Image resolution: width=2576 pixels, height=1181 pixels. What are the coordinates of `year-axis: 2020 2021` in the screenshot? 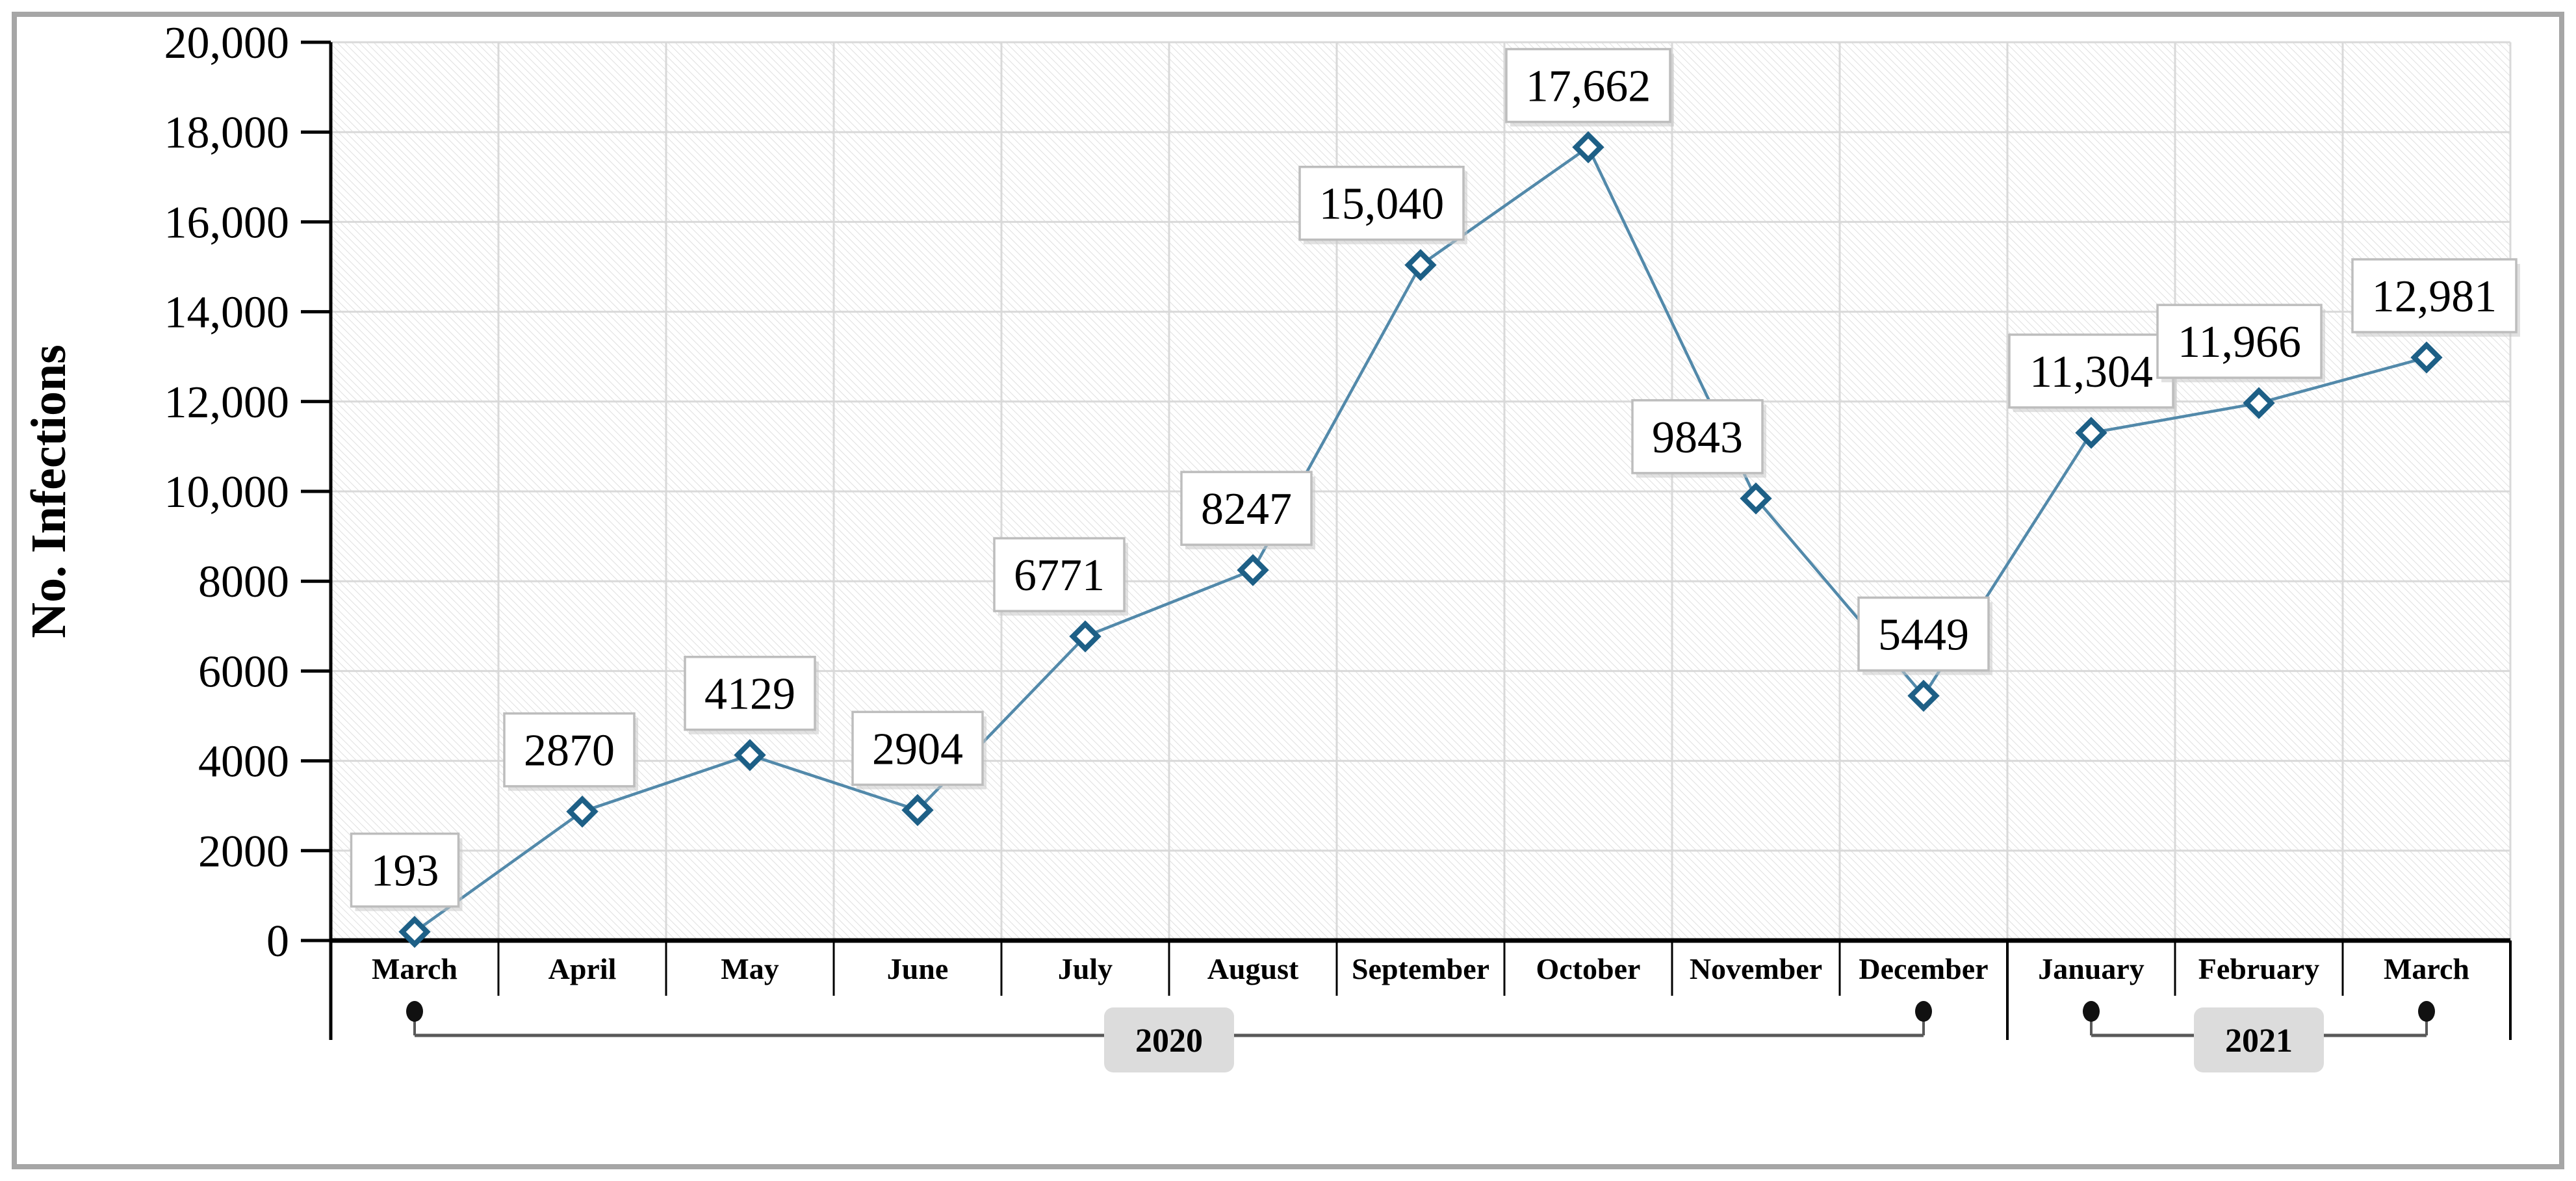 It's located at (1421, 1036).